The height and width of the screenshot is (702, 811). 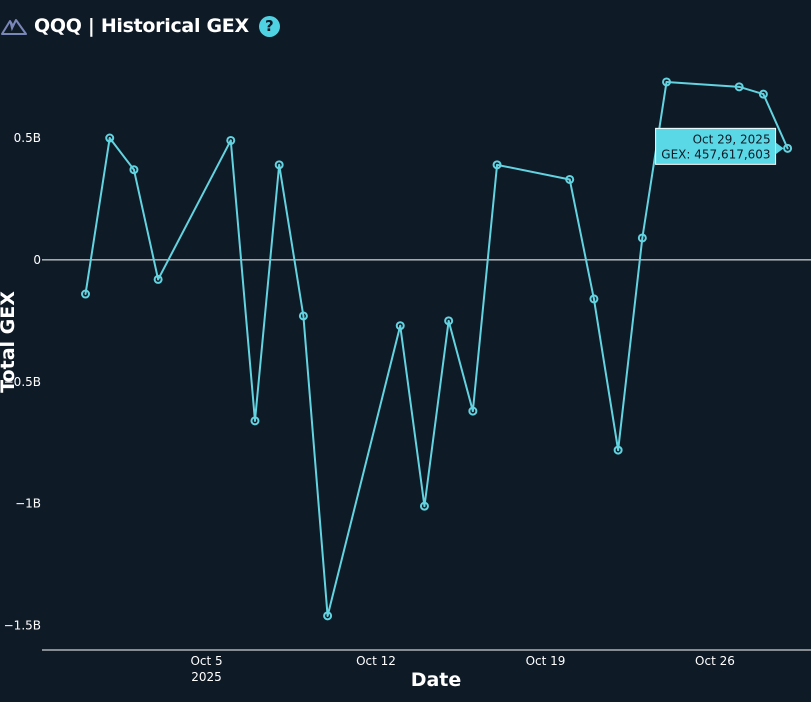 I want to click on x-tick-label: Oct 19, so click(x=546, y=661).